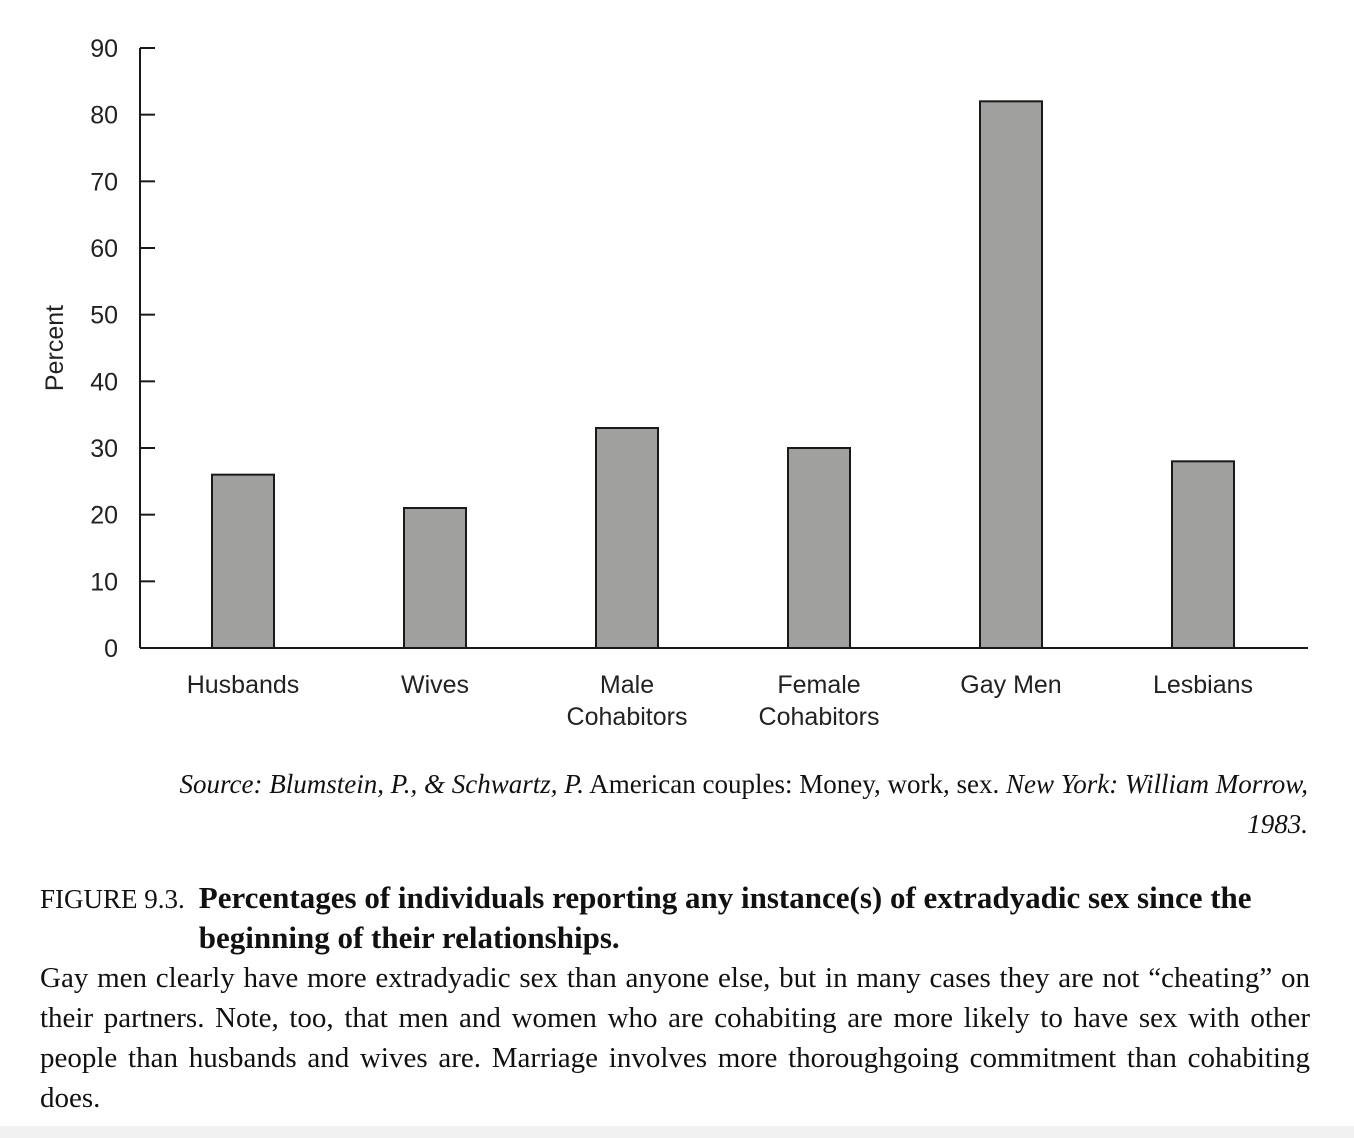 The height and width of the screenshot is (1138, 1354). I want to click on x-category-label: Male Cohabitors, so click(627, 701).